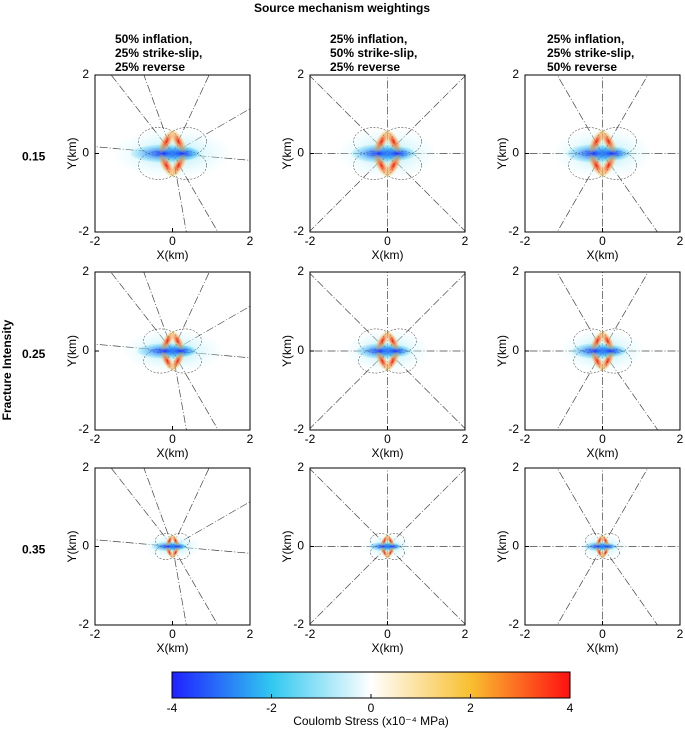 This screenshot has height=733, width=685. Describe the element at coordinates (7, 369) in the screenshot. I see `row-title: Fracture Intensity` at that location.